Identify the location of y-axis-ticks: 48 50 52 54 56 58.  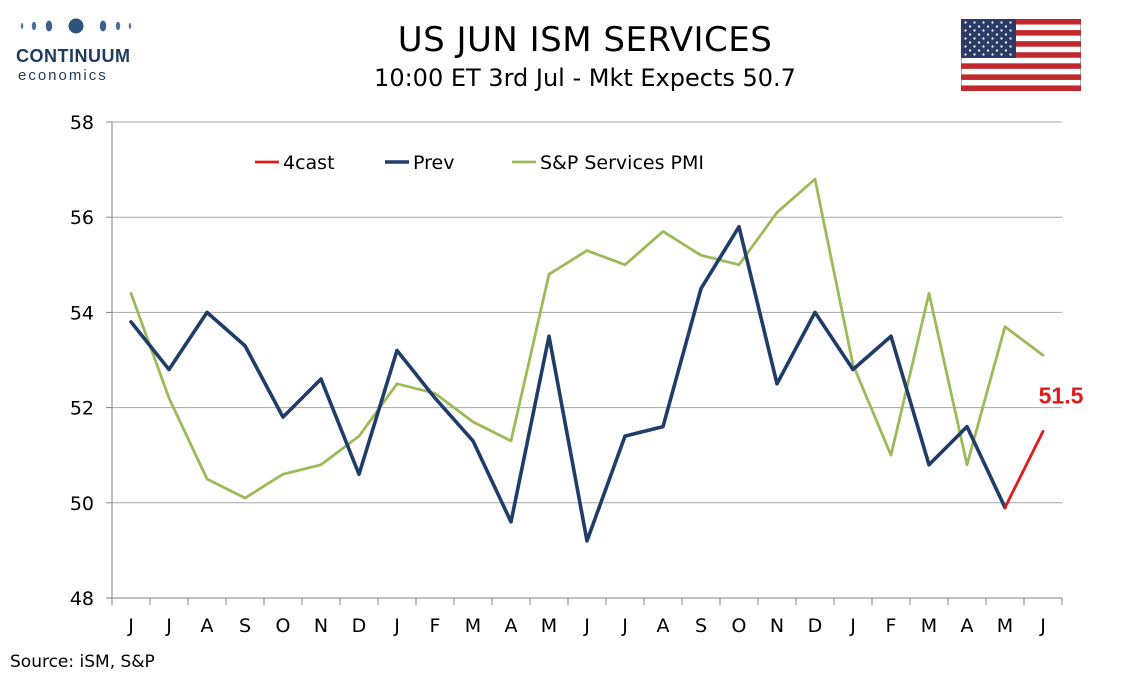
(91, 361).